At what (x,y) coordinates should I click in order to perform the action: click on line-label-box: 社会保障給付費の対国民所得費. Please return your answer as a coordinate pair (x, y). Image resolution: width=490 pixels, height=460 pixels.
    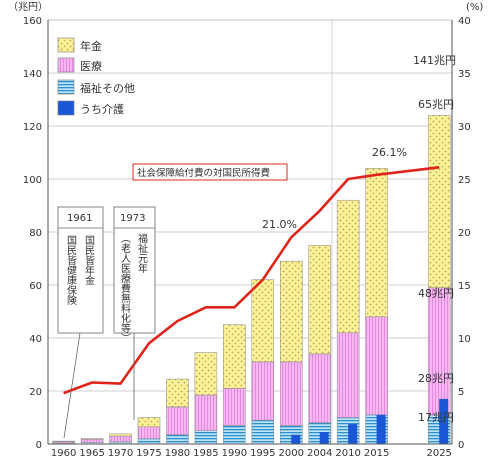
    Looking at the image, I should click on (210, 172).